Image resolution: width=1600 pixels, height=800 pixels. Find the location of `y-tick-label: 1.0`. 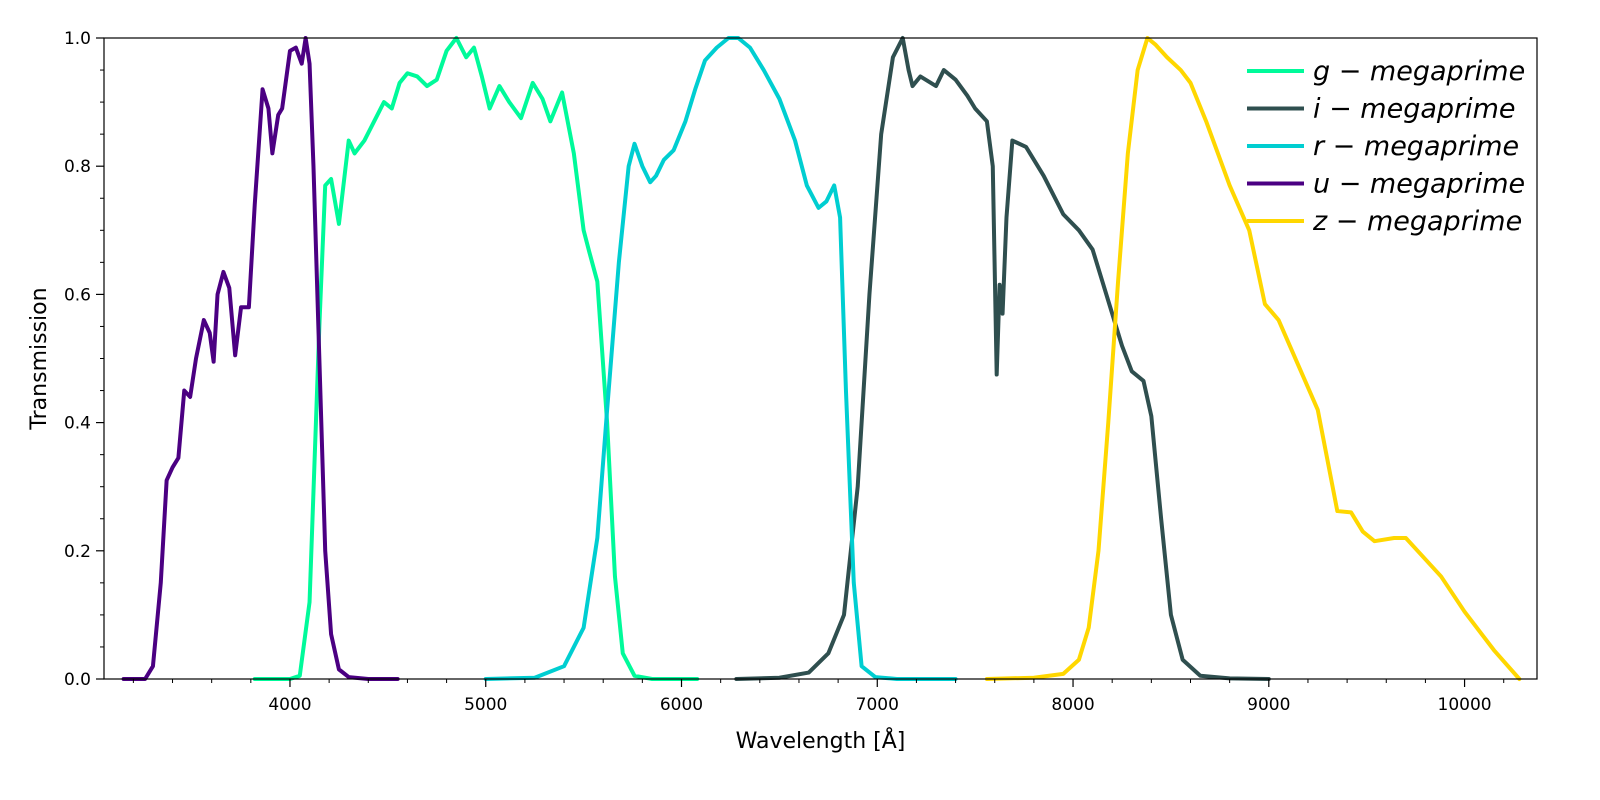

y-tick-label: 1.0 is located at coordinates (77, 39).